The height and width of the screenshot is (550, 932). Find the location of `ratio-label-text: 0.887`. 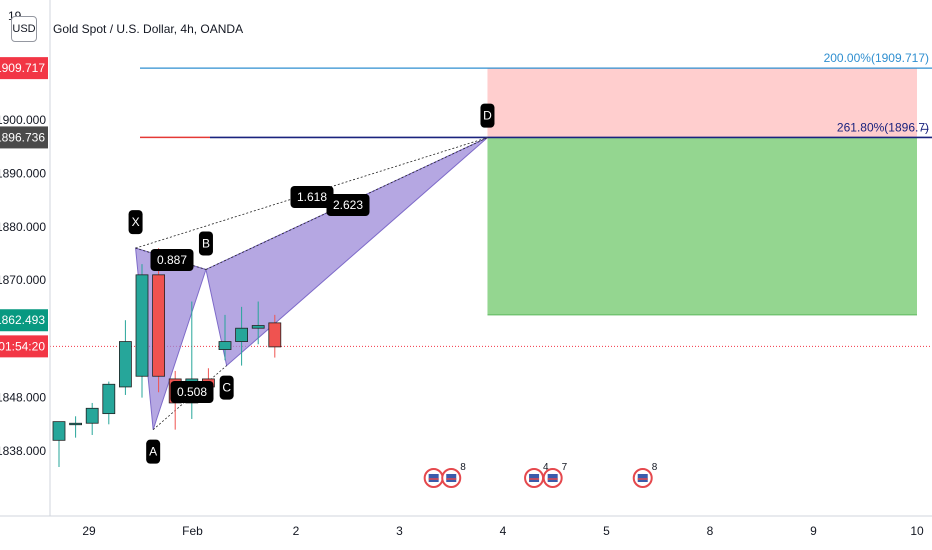

ratio-label-text: 0.887 is located at coordinates (172, 260).